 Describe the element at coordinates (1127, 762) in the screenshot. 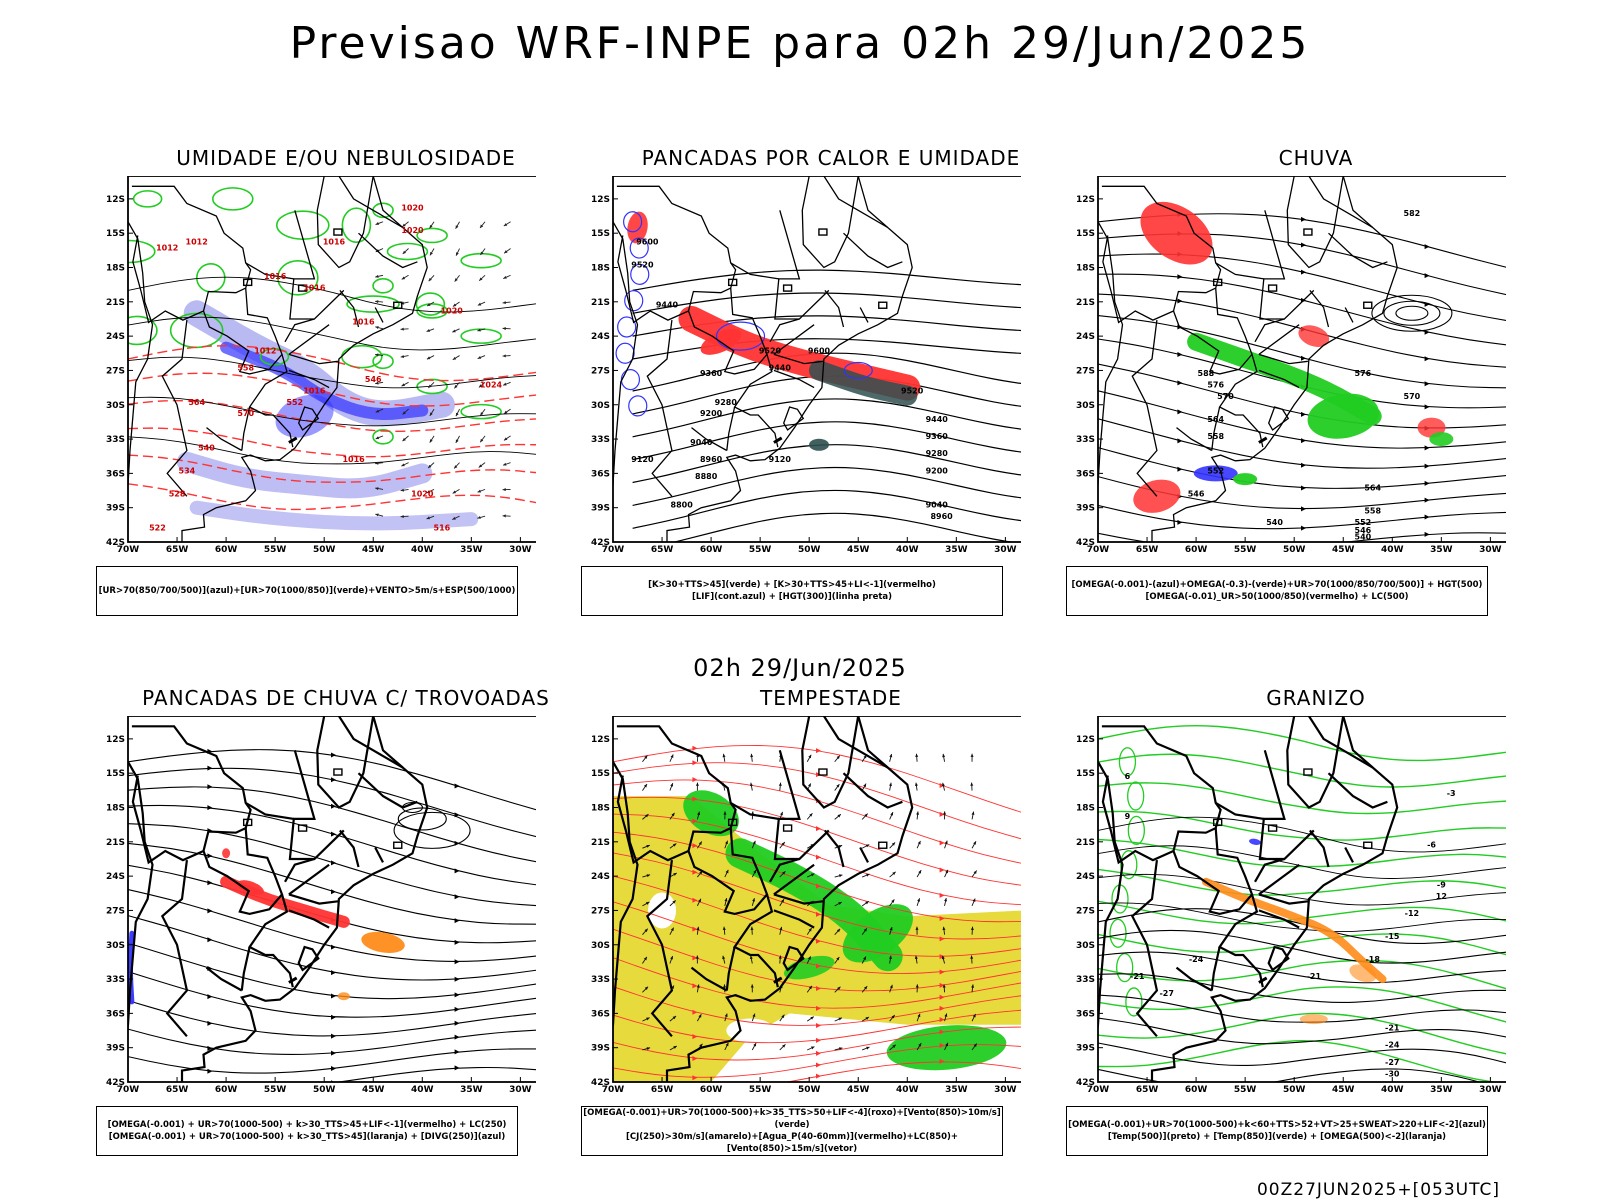

I see `temp850-contour` at that location.